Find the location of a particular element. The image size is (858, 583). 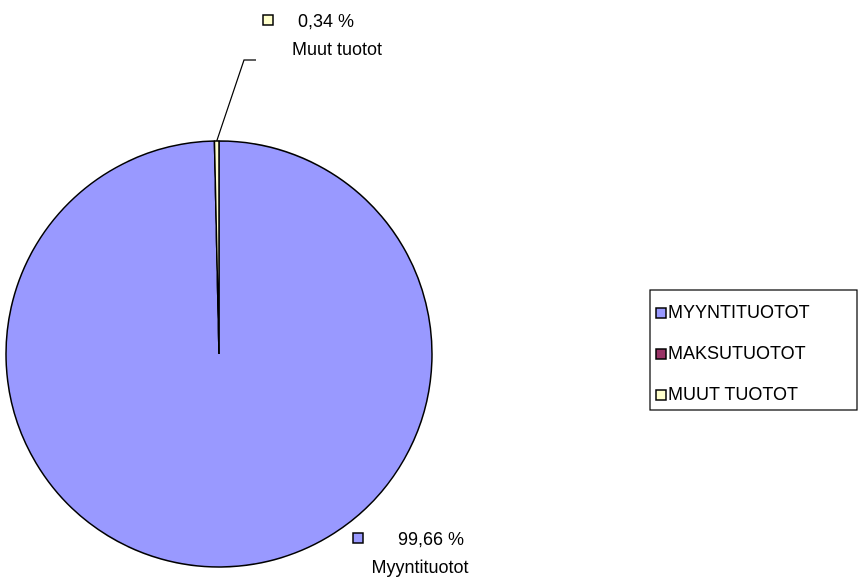

leader-line is located at coordinates (236, 100).